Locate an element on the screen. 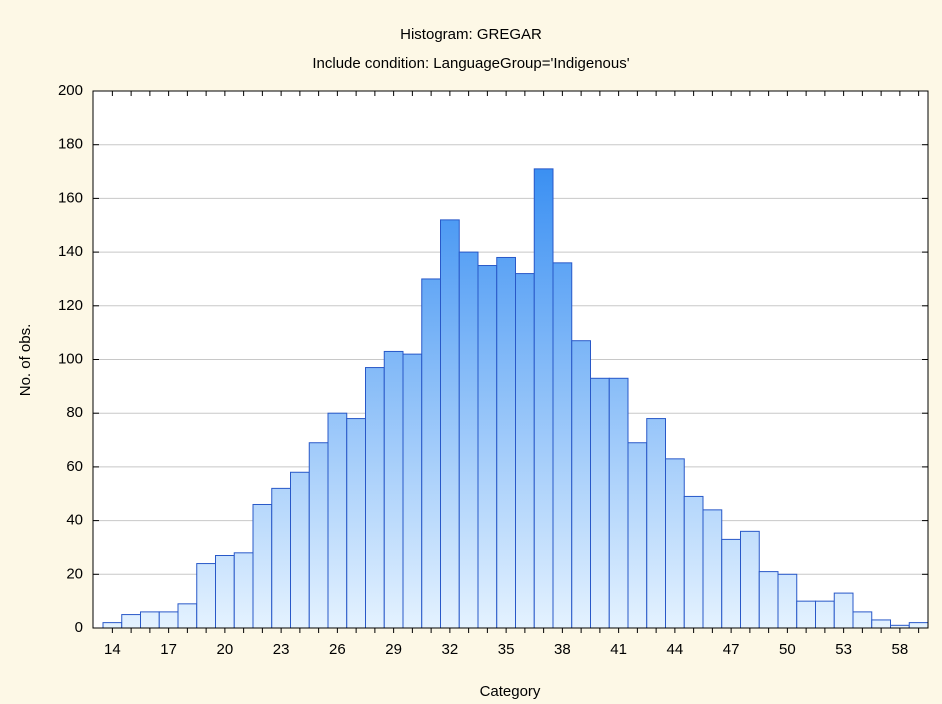  y-tick-label: 200 is located at coordinates (70, 90).